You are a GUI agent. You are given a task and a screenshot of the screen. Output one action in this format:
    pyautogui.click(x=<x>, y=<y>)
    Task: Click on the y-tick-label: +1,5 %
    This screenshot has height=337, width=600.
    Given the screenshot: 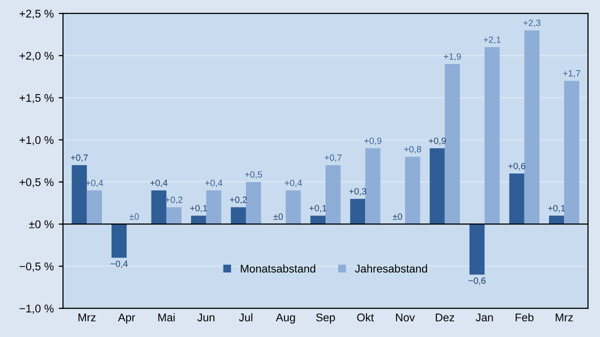 What is the action you would take?
    pyautogui.click(x=37, y=99)
    